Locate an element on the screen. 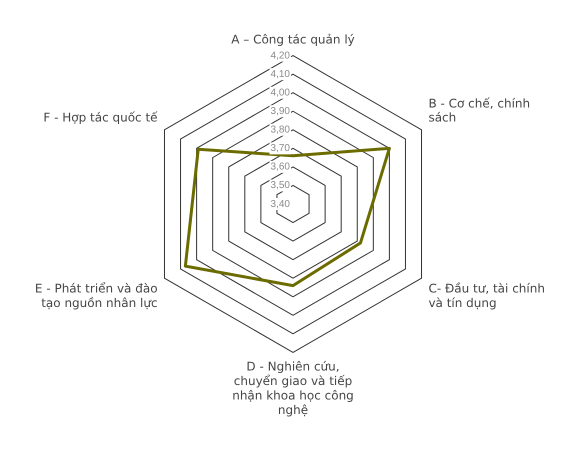 The height and width of the screenshot is (452, 579). y-tick-label: 4,10 is located at coordinates (280, 74).